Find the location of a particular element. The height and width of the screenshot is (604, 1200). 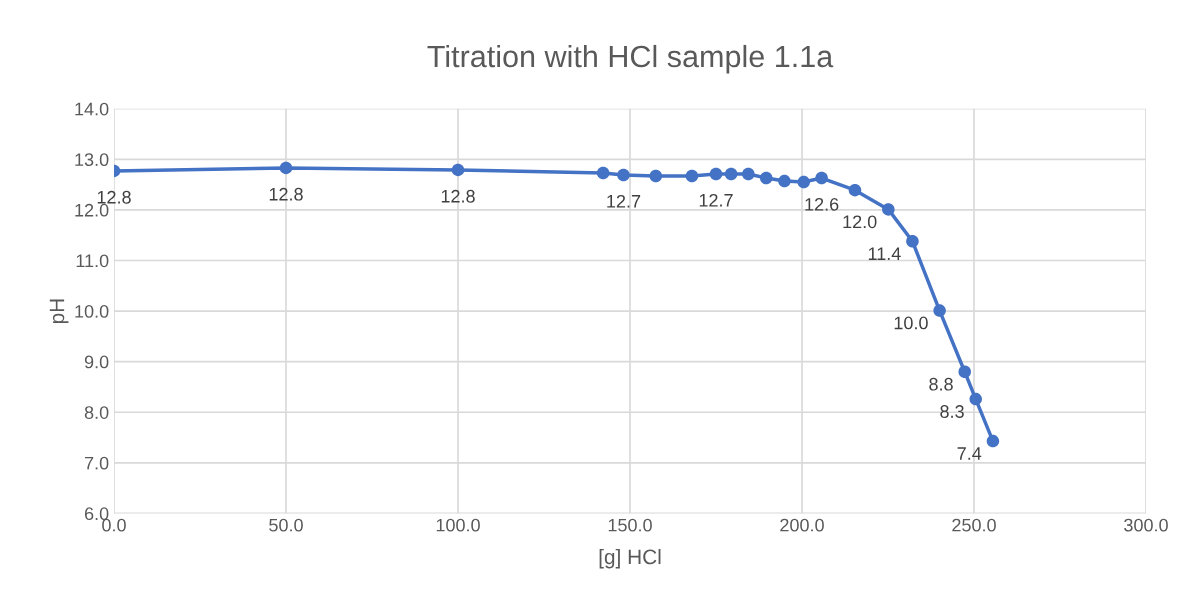

chart-title: Titration with HCl sample 1.1a is located at coordinates (630, 59).